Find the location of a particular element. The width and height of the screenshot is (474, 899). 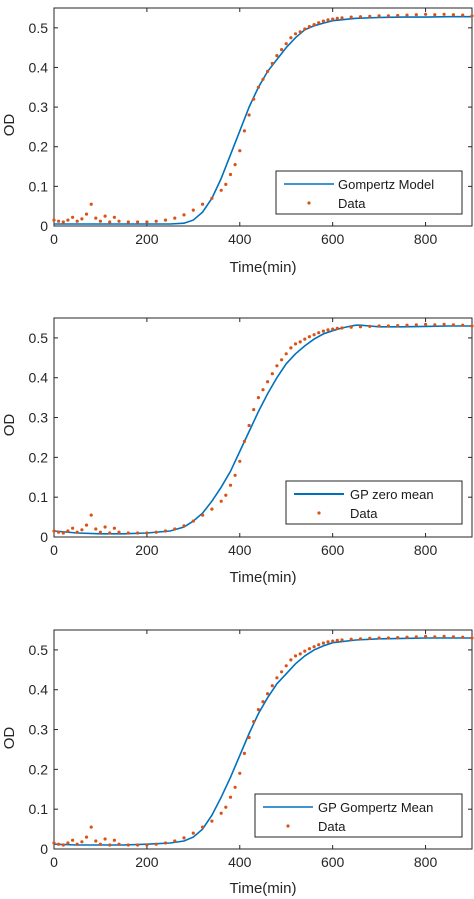

legend-model-label: GP Gompertz Mean is located at coordinates (375, 807).